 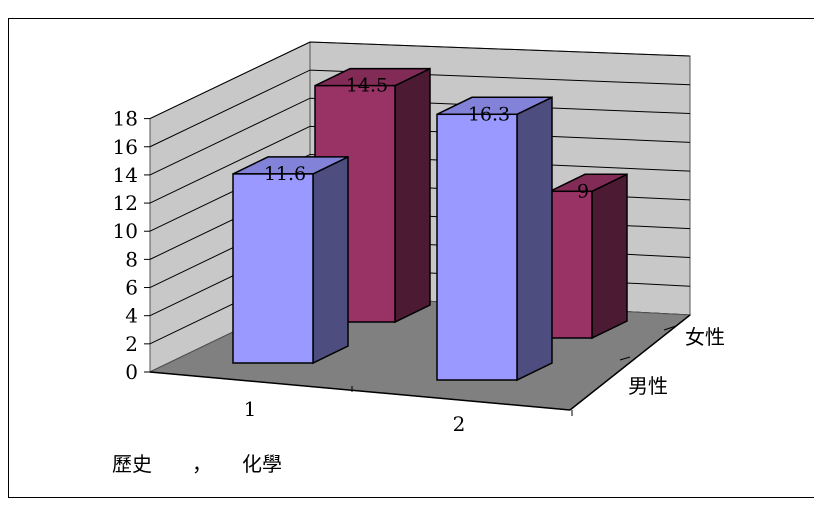 I want to click on category-label: 2, so click(x=459, y=424).